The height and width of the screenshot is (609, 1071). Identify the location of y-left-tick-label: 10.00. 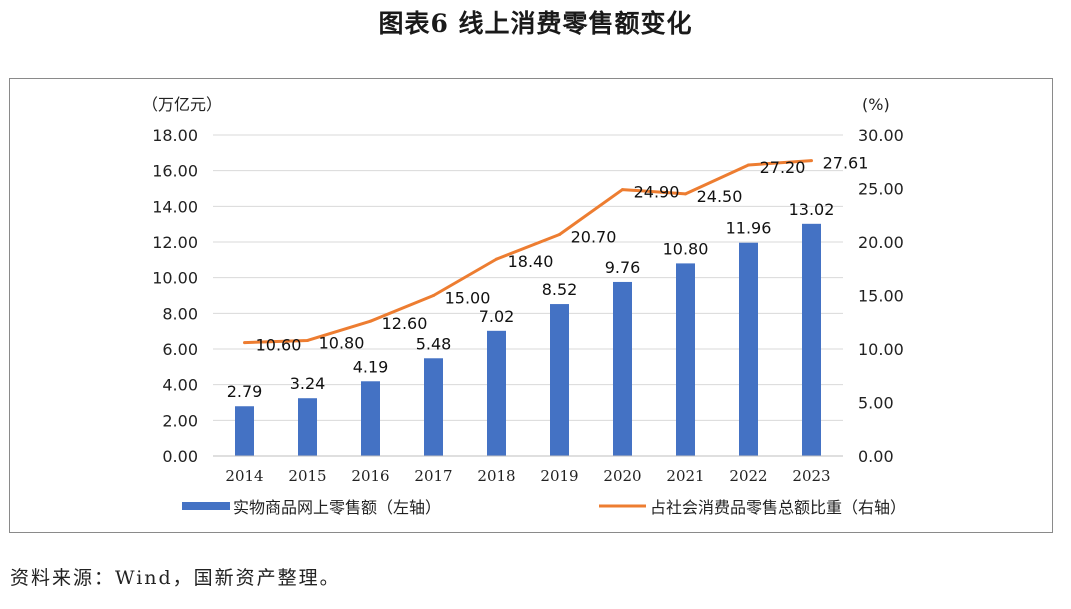
(175, 278).